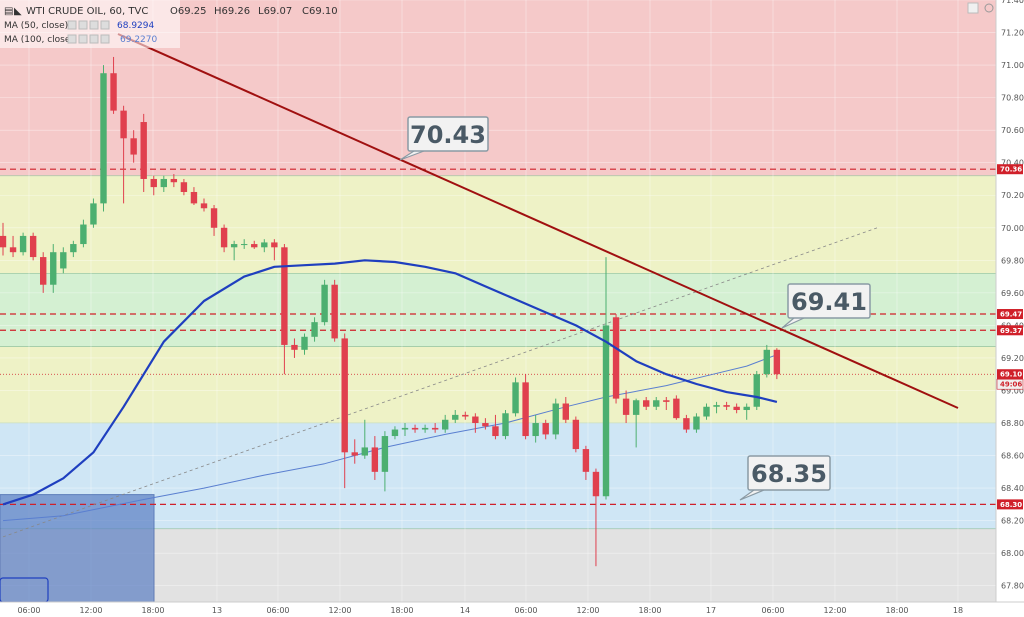  Describe the element at coordinates (138, 40) in the screenshot. I see `ma100-value: 69.2270` at that location.